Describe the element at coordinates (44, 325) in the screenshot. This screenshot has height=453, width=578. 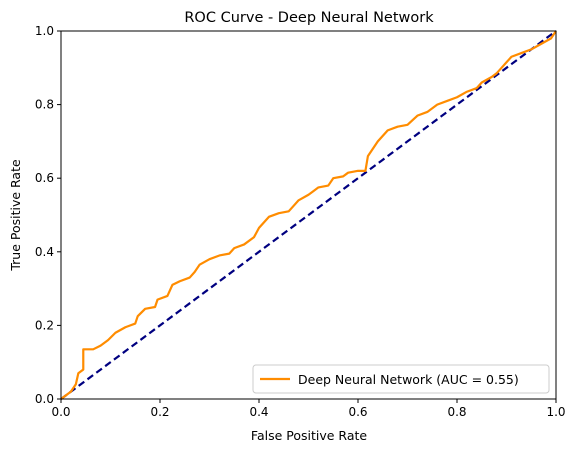
I see `y-tick-label: 0.2` at that location.